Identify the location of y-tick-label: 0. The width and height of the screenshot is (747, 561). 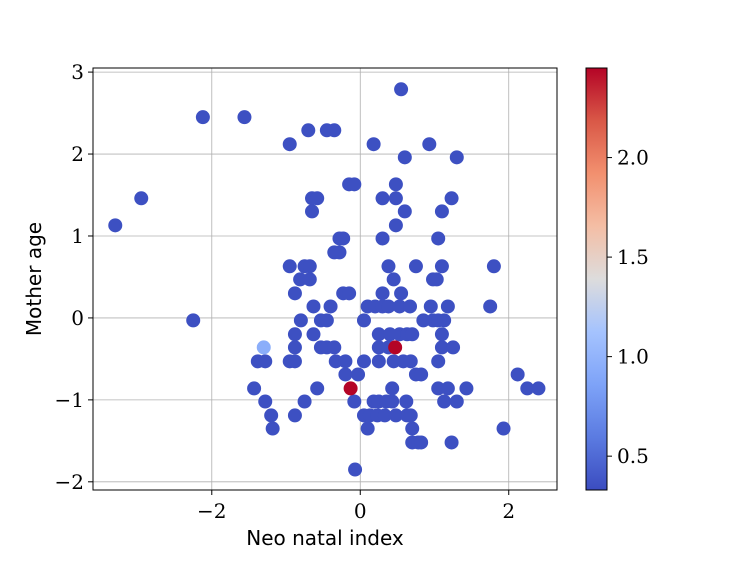
(77, 318).